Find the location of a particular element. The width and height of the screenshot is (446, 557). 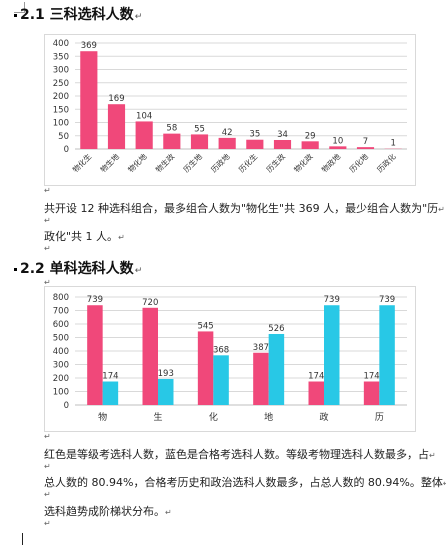

data-label: 35 is located at coordinates (254, 135).